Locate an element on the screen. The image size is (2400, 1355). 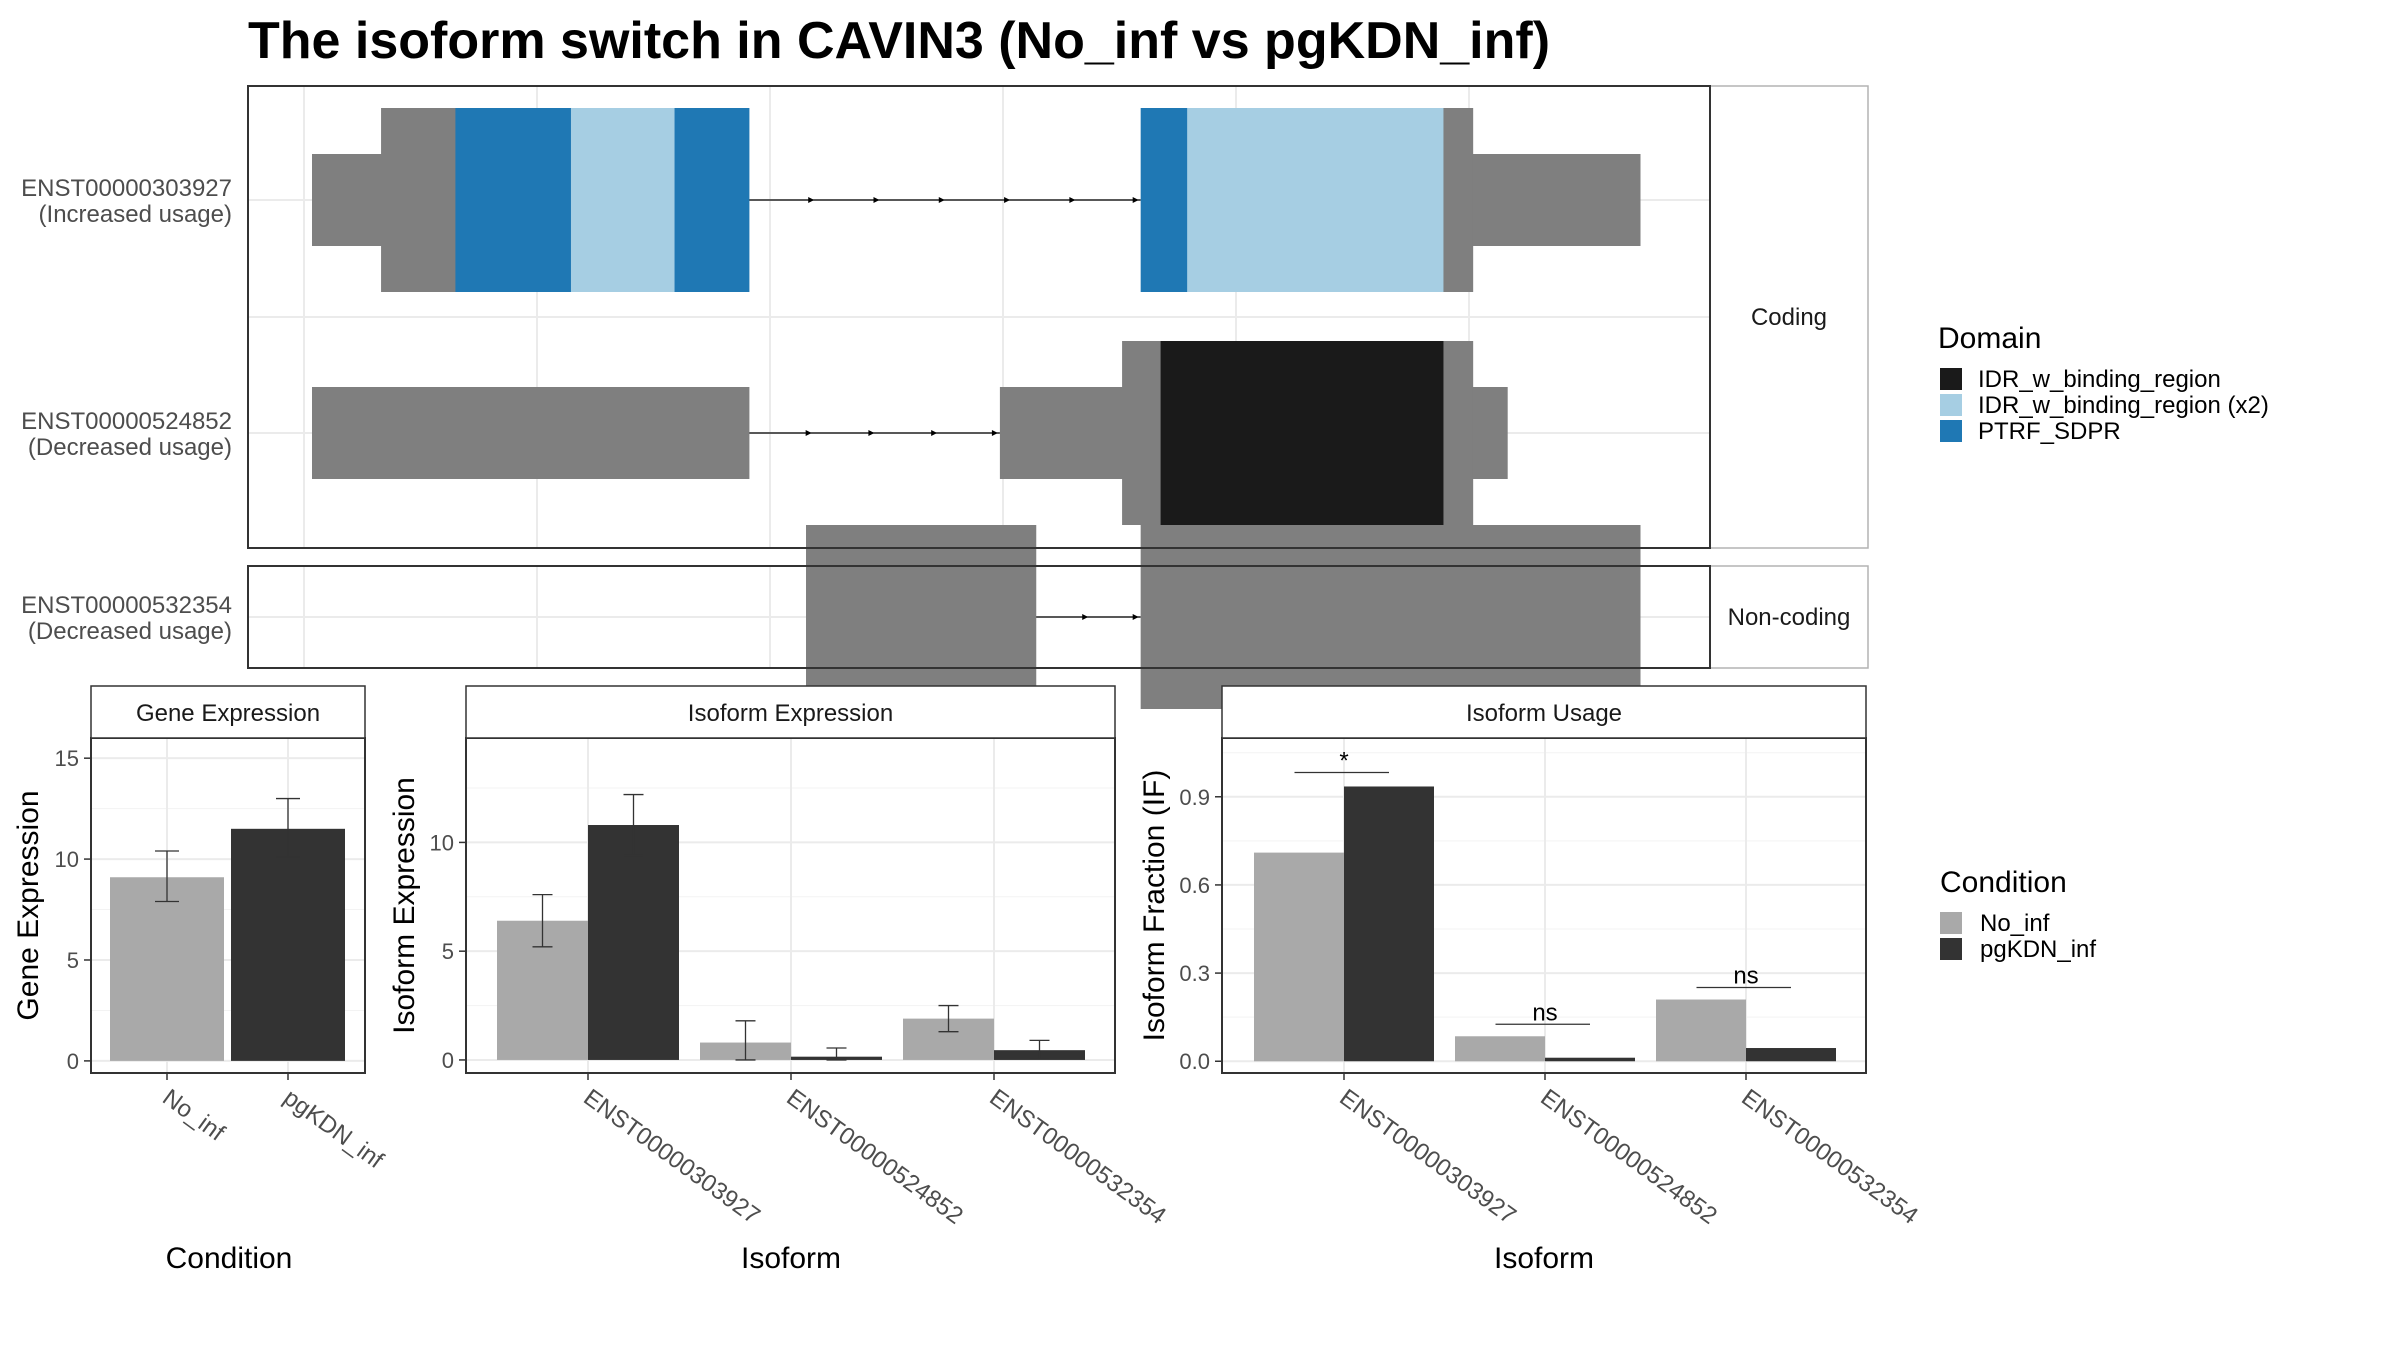
transcript-id-label: ENST00000532354 is located at coordinates (126, 605).